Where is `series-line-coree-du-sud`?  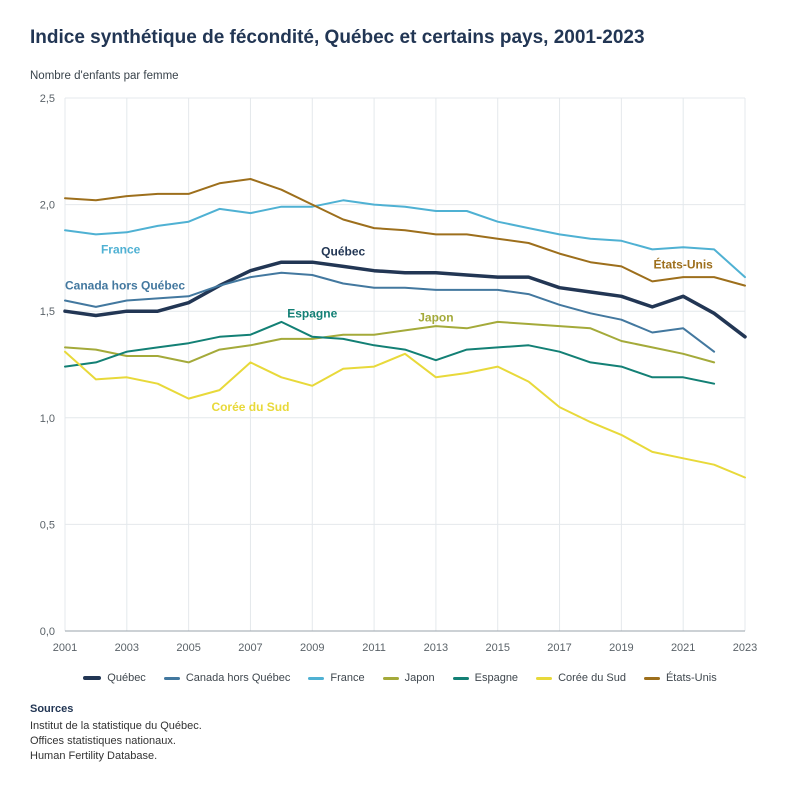 series-line-coree-du-sud is located at coordinates (405, 414).